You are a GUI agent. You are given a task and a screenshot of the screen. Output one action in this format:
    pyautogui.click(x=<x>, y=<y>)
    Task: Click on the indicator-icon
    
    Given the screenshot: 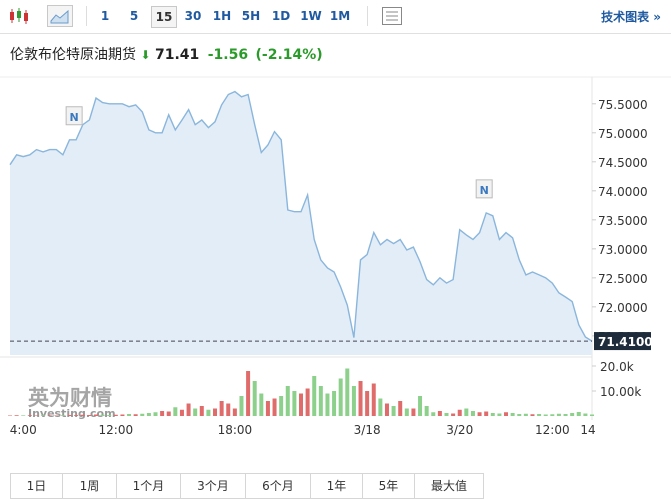 What is the action you would take?
    pyautogui.click(x=392, y=16)
    